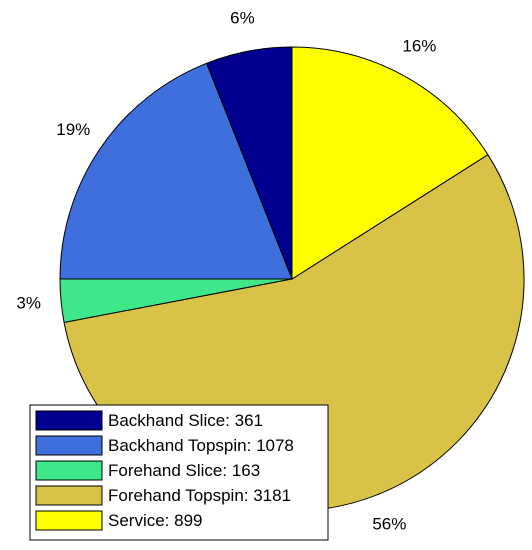  Describe the element at coordinates (242, 18) in the screenshot. I see `slice-label: 6%` at that location.